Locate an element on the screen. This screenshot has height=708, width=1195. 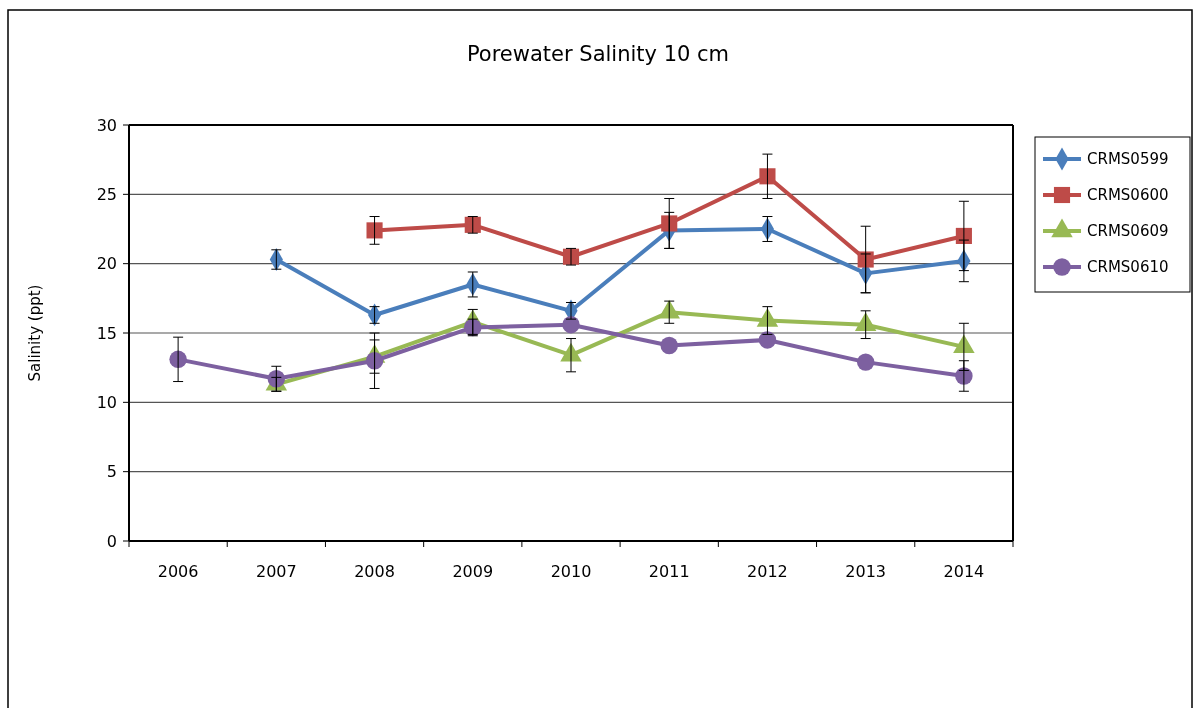
legend-label: CRMS0599 is located at coordinates (1128, 159).